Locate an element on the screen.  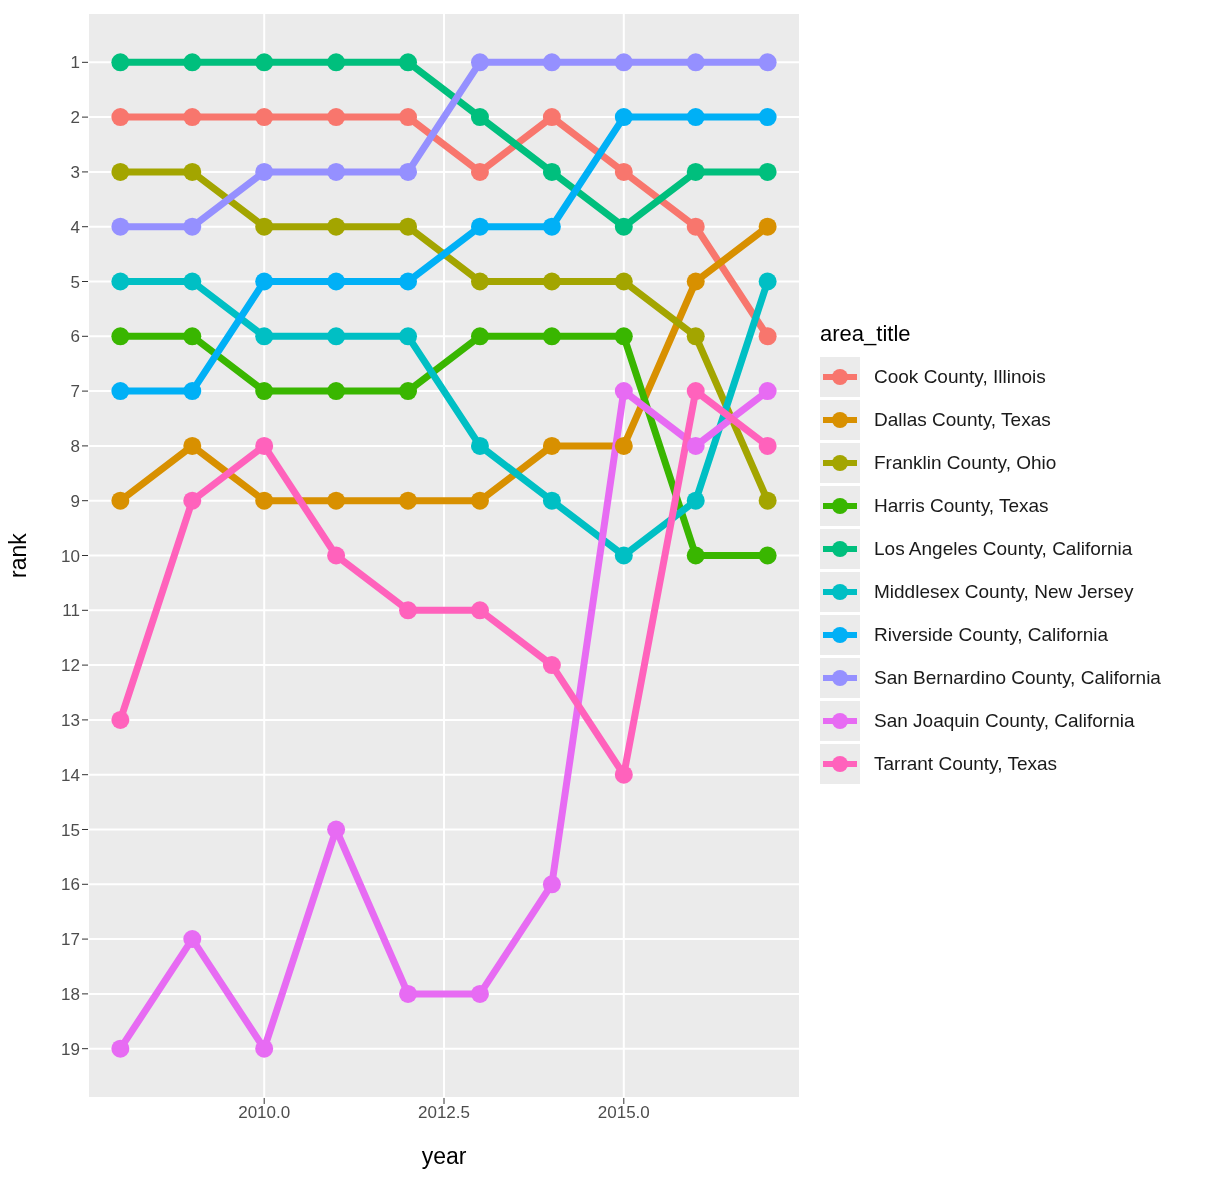
y-tick-label: 5 is located at coordinates (75, 282).